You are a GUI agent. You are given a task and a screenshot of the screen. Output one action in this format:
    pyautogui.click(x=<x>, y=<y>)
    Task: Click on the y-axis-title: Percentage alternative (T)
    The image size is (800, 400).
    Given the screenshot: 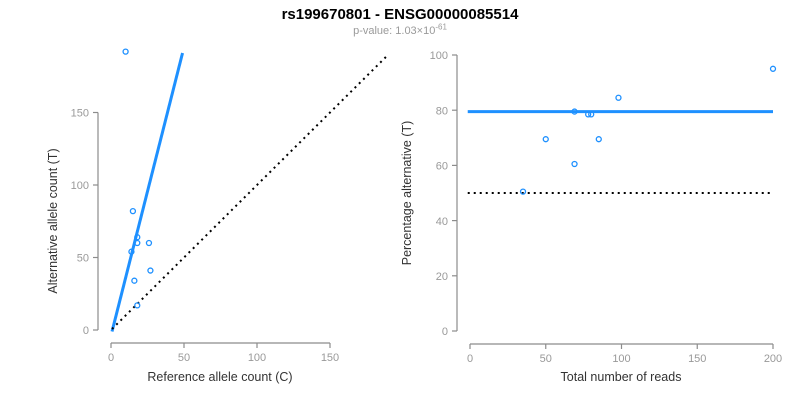 What is the action you would take?
    pyautogui.click(x=407, y=193)
    